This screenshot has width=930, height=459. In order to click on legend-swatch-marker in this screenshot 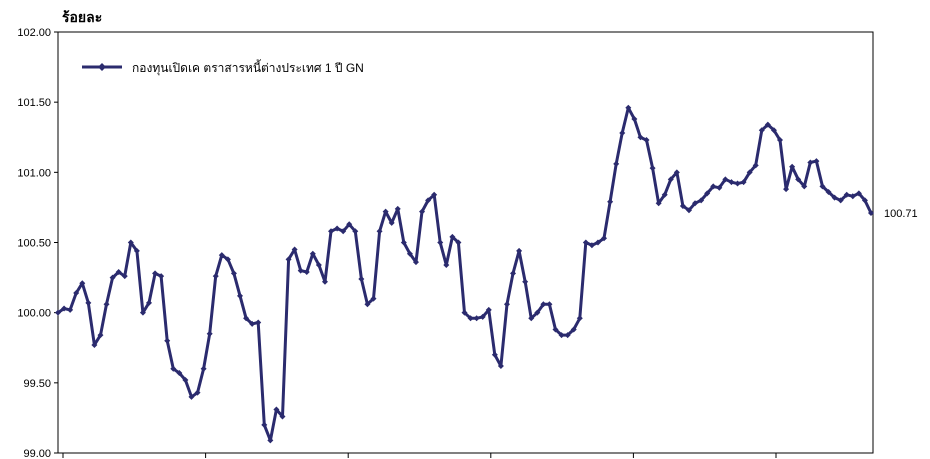, I will do `click(102, 67)`.